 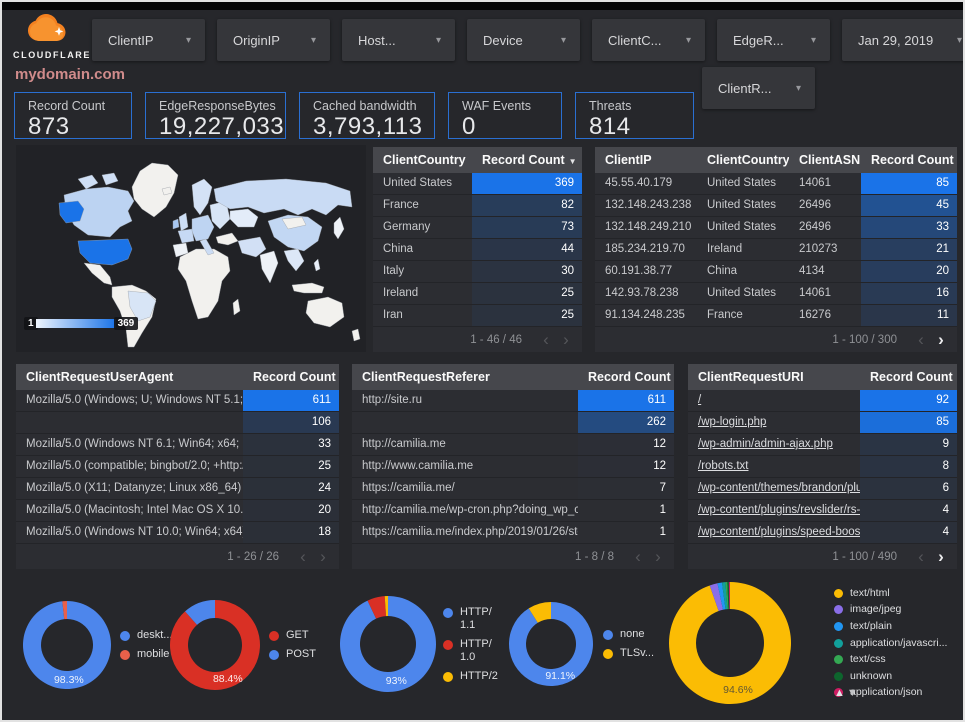 What do you see at coordinates (291, 400) in the screenshot?
I see `record-count-cell: 611` at bounding box center [291, 400].